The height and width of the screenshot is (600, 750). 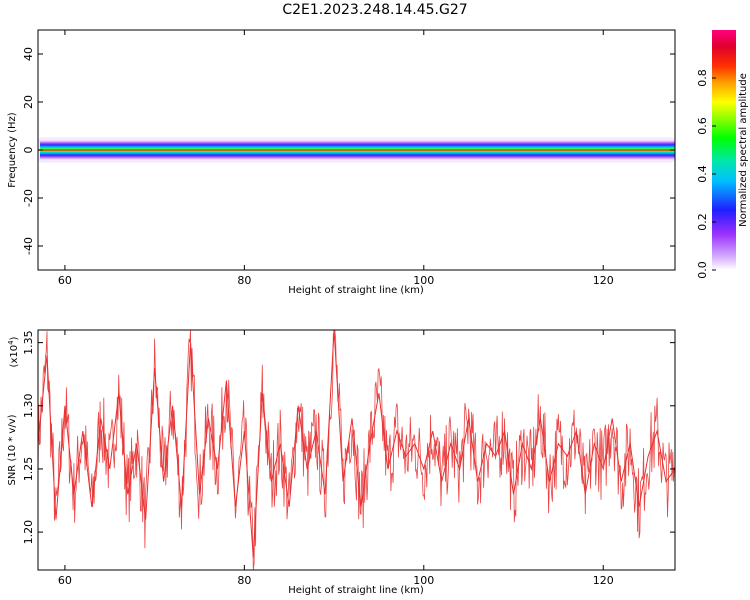 I want to click on colorbar-label: Normalized spectral amplitude, so click(x=743, y=150).